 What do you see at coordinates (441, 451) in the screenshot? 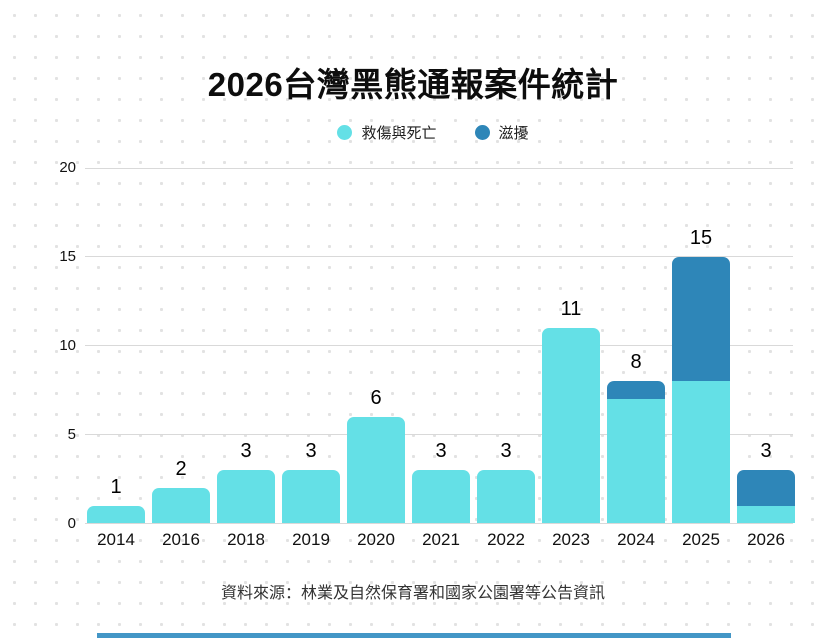
I see `bar-2021-total-label: 3` at bounding box center [441, 451].